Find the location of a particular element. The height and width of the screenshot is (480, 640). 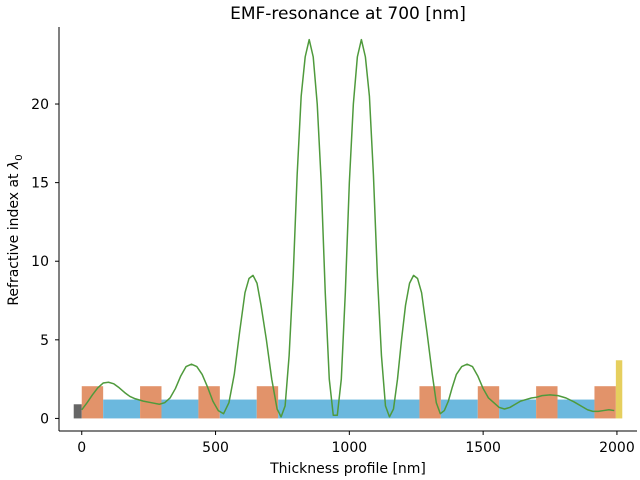

y-tick-label: 20 is located at coordinates (40, 105).